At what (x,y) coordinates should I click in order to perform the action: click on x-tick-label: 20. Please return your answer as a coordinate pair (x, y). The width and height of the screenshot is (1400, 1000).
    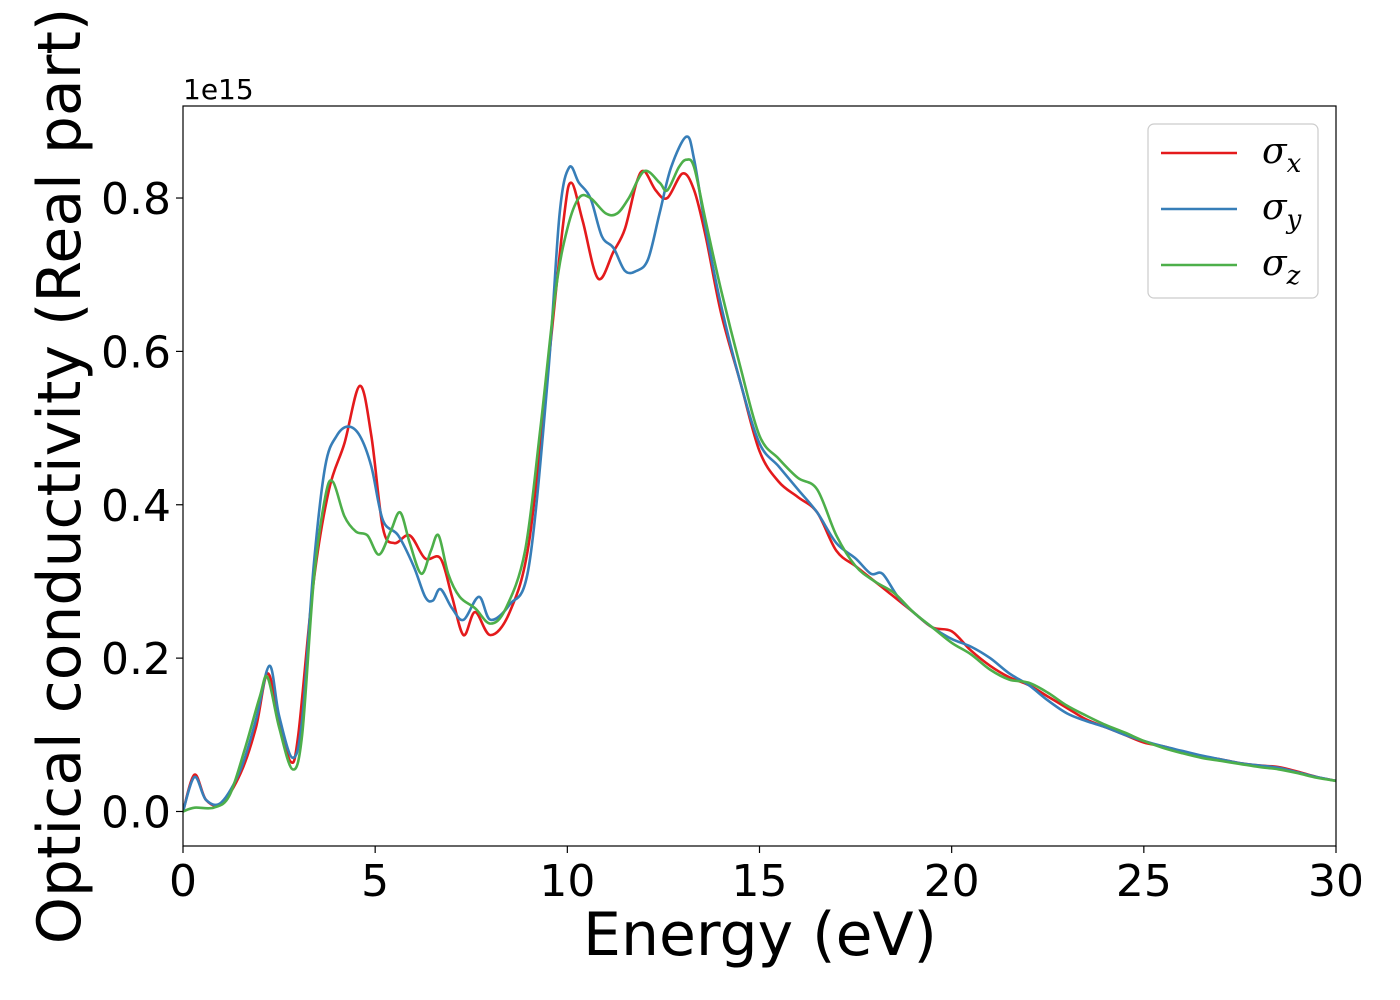
    Looking at the image, I should click on (952, 881).